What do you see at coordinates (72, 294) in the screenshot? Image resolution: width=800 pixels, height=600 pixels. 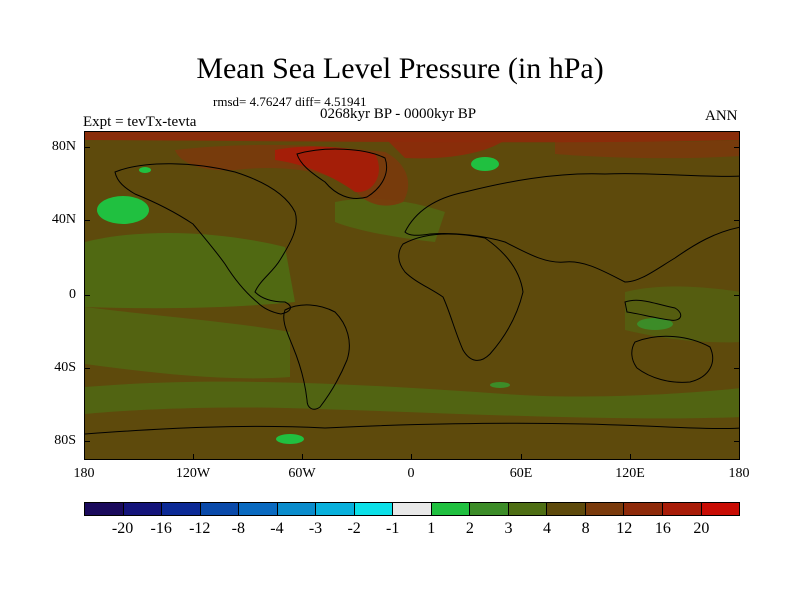 I see `y-tick-label: 0` at bounding box center [72, 294].